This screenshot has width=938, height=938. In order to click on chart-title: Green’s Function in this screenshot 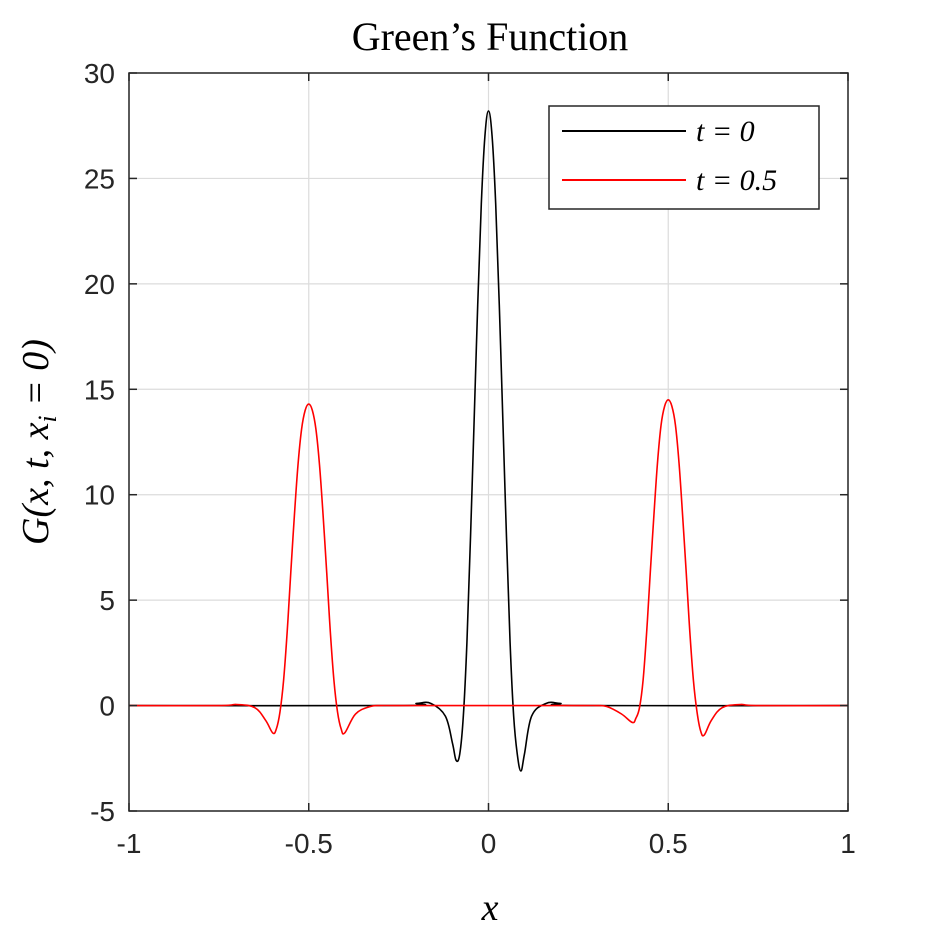, I will do `click(490, 36)`.